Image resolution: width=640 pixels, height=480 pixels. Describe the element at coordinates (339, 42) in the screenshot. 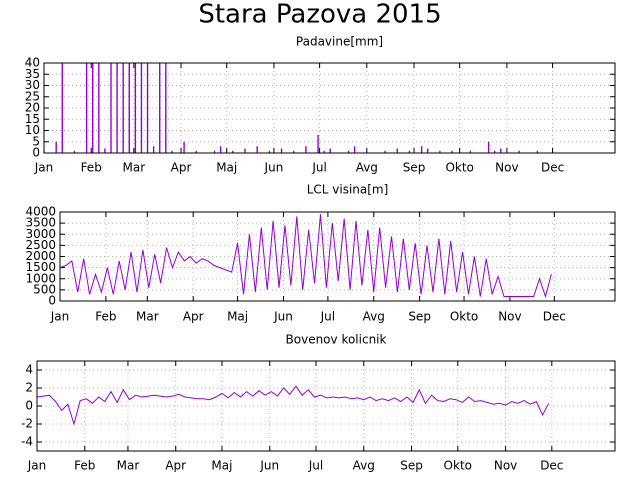

I see `panel-title: Padavine[mm]` at that location.